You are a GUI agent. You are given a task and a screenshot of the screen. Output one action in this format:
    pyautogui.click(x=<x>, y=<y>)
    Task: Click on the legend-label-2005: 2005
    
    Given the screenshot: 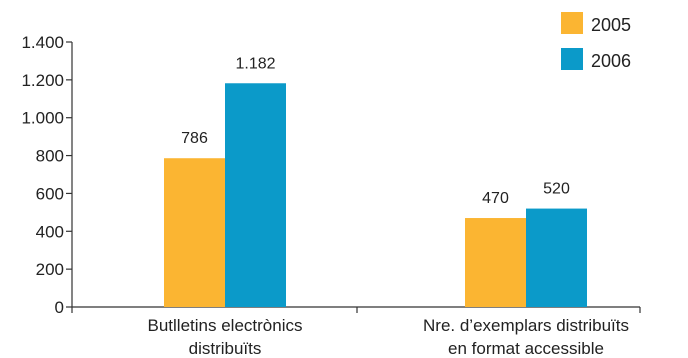 What is the action you would take?
    pyautogui.click(x=611, y=25)
    